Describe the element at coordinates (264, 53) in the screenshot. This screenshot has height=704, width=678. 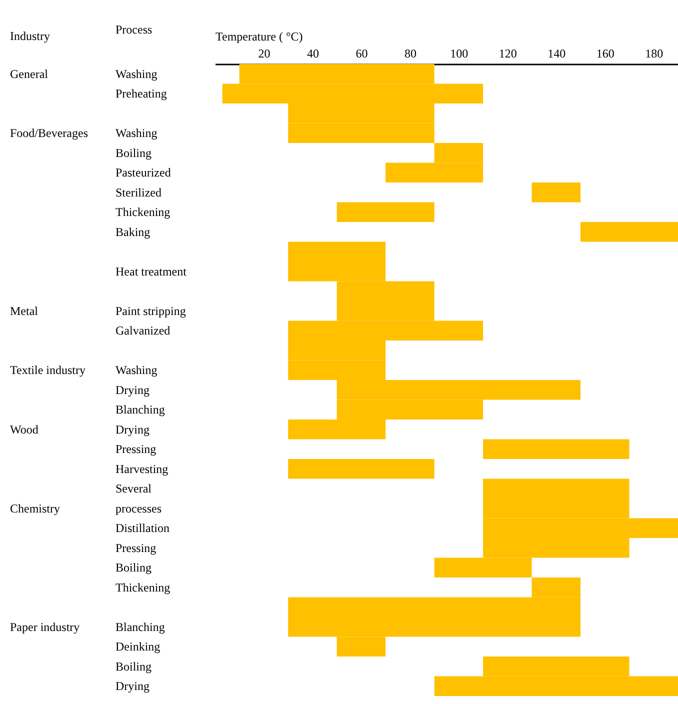
I see `x-tick-label: 20` at that location.